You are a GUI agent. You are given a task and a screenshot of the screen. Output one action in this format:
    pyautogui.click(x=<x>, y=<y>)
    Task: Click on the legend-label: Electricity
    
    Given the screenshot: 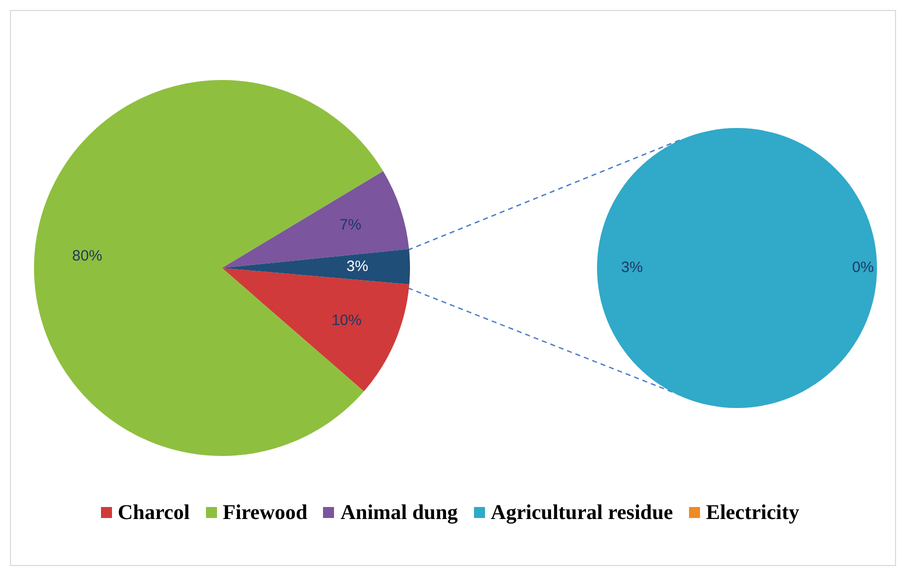 What is the action you would take?
    pyautogui.click(x=753, y=512)
    